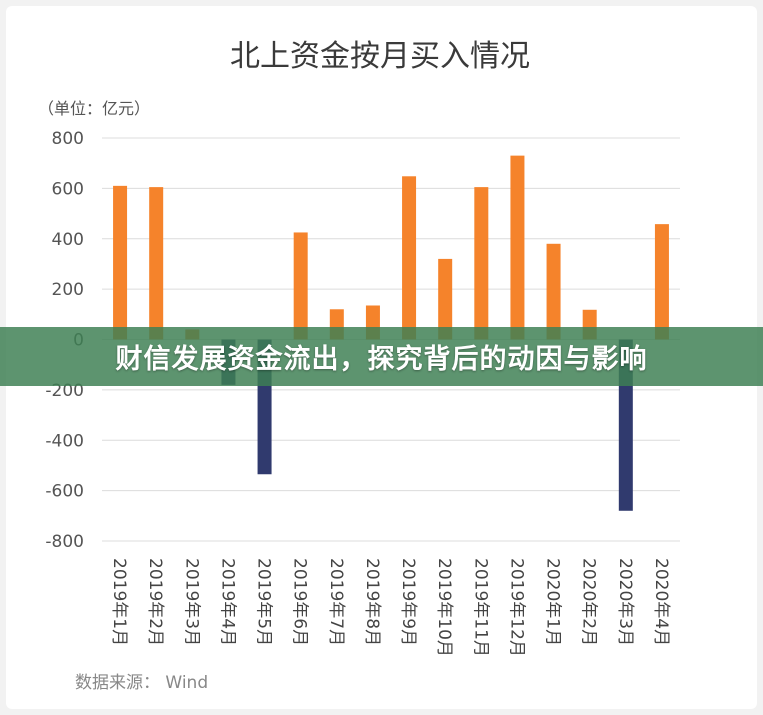  What do you see at coordinates (64, 441) in the screenshot?
I see `y-tick-label: -400` at bounding box center [64, 441].